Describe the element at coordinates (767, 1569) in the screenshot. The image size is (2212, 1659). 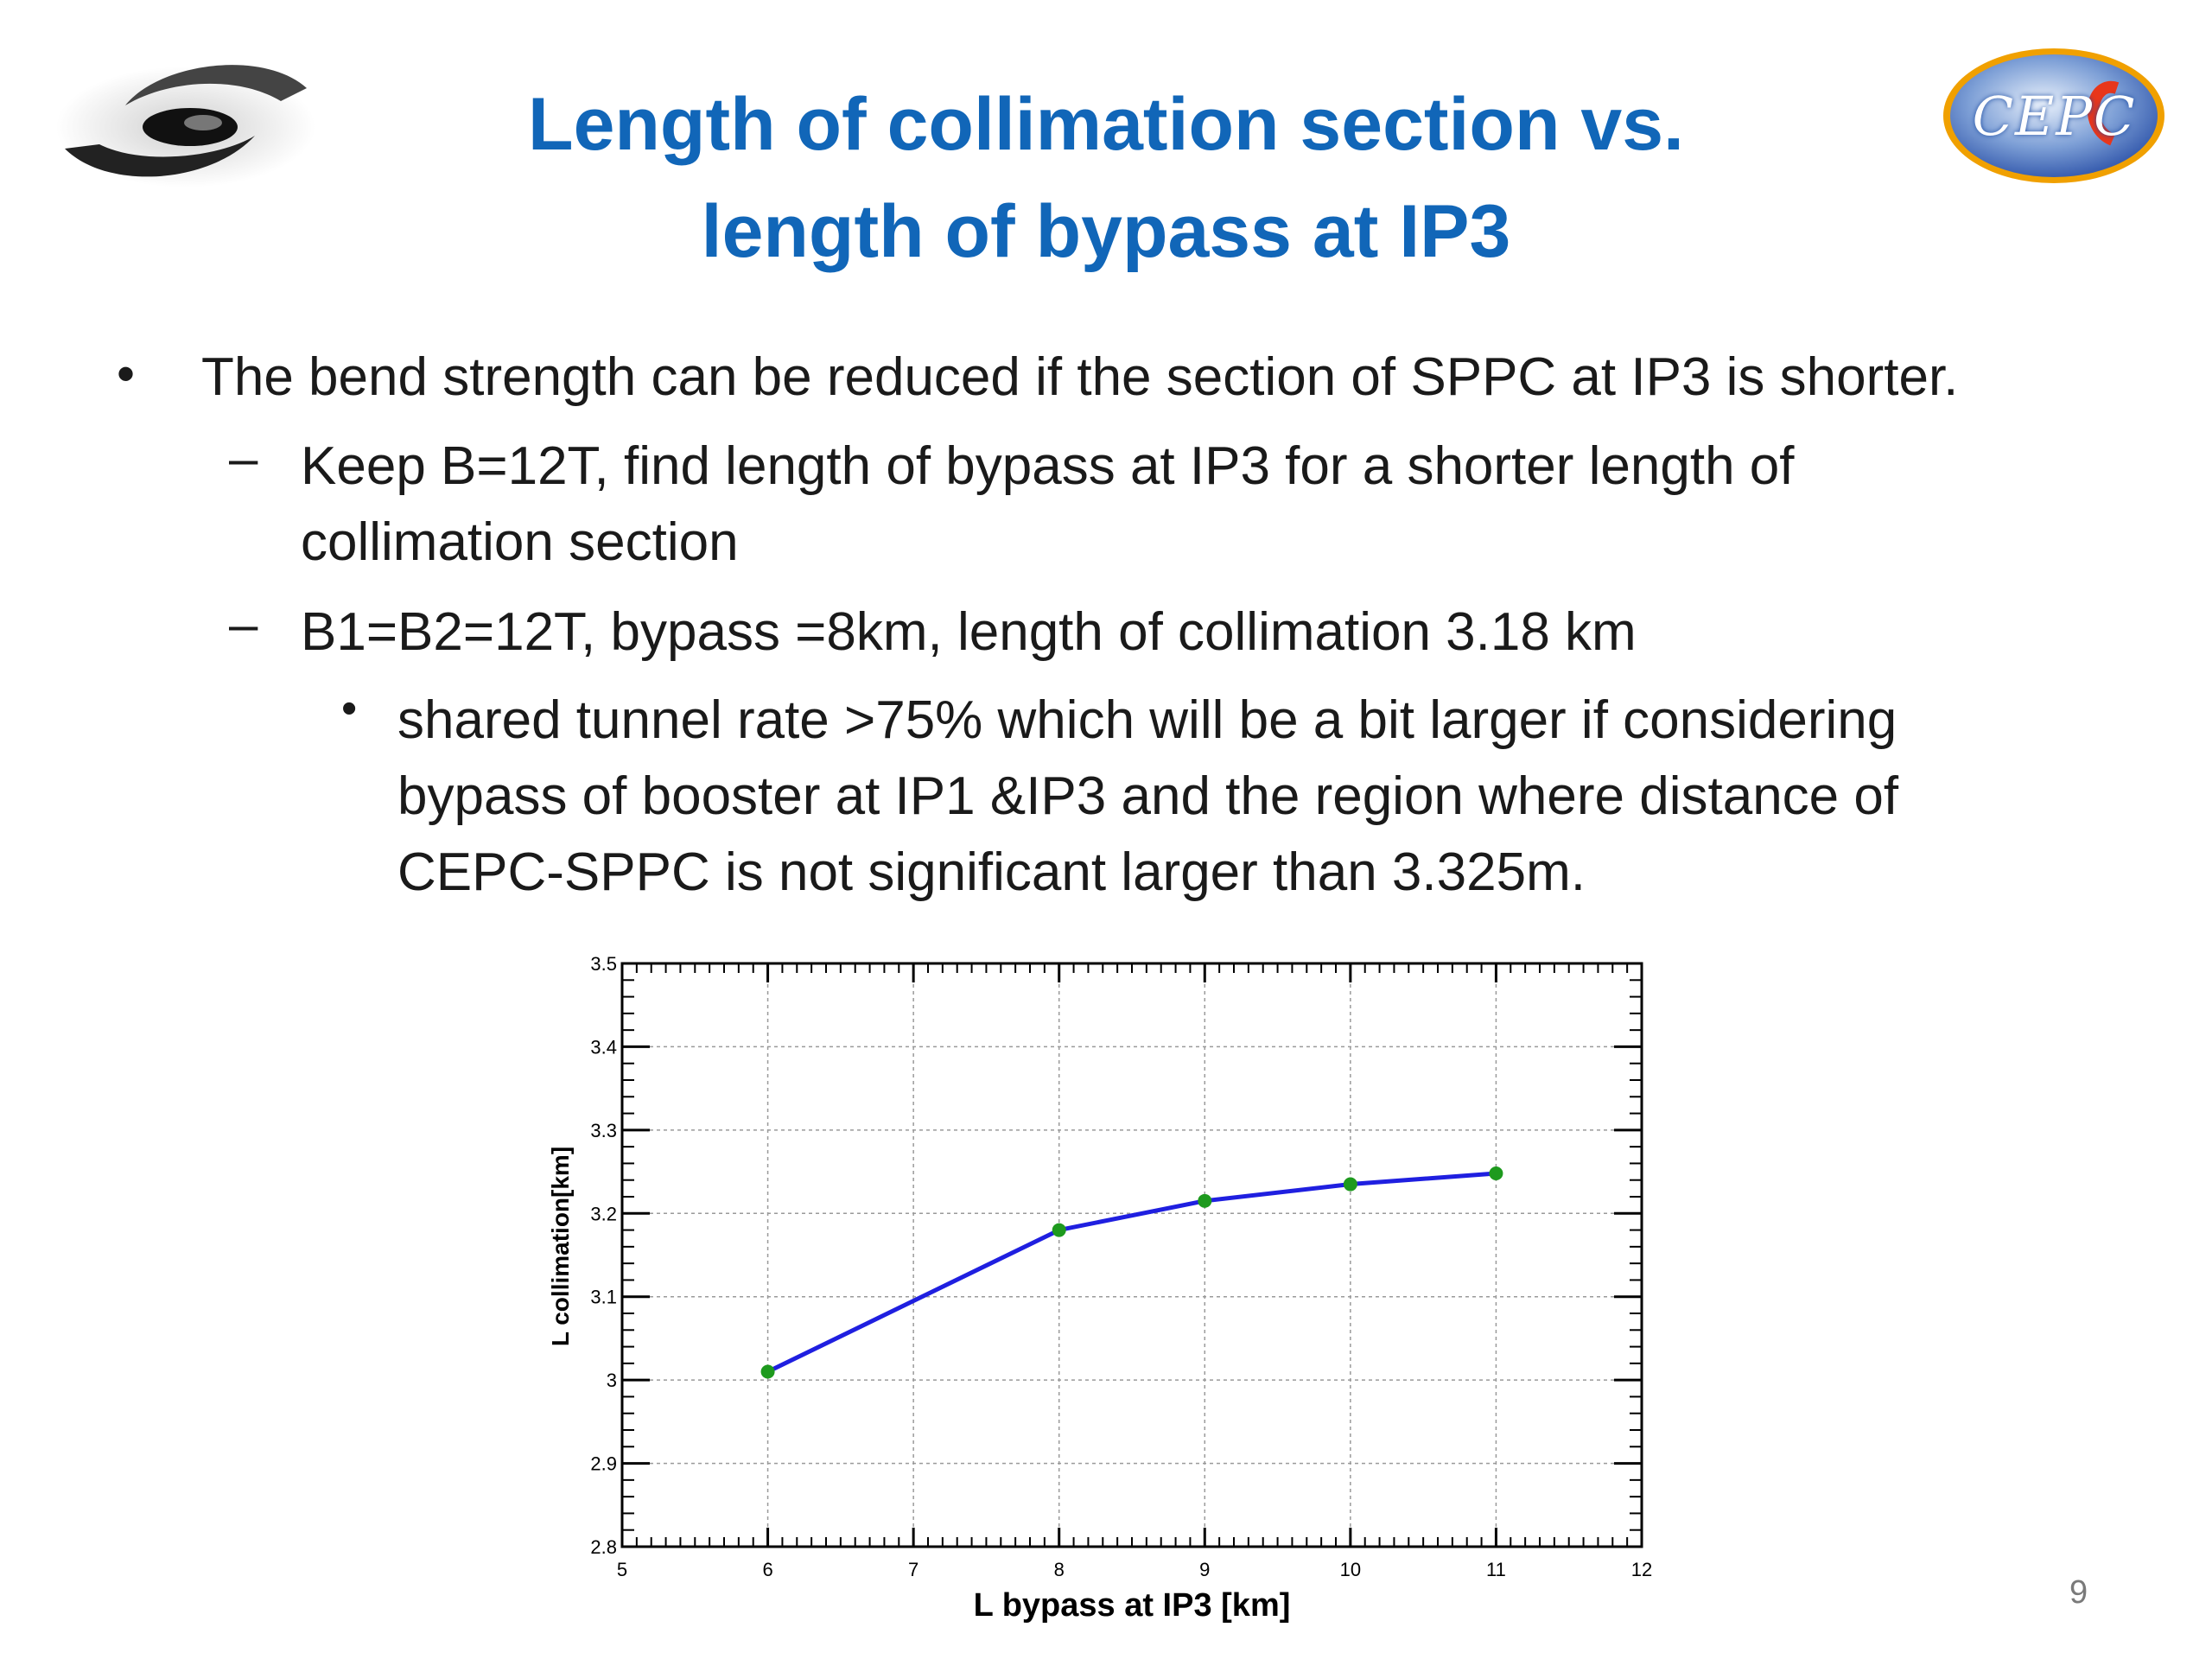
I see `x-tick-label: 6` at that location.